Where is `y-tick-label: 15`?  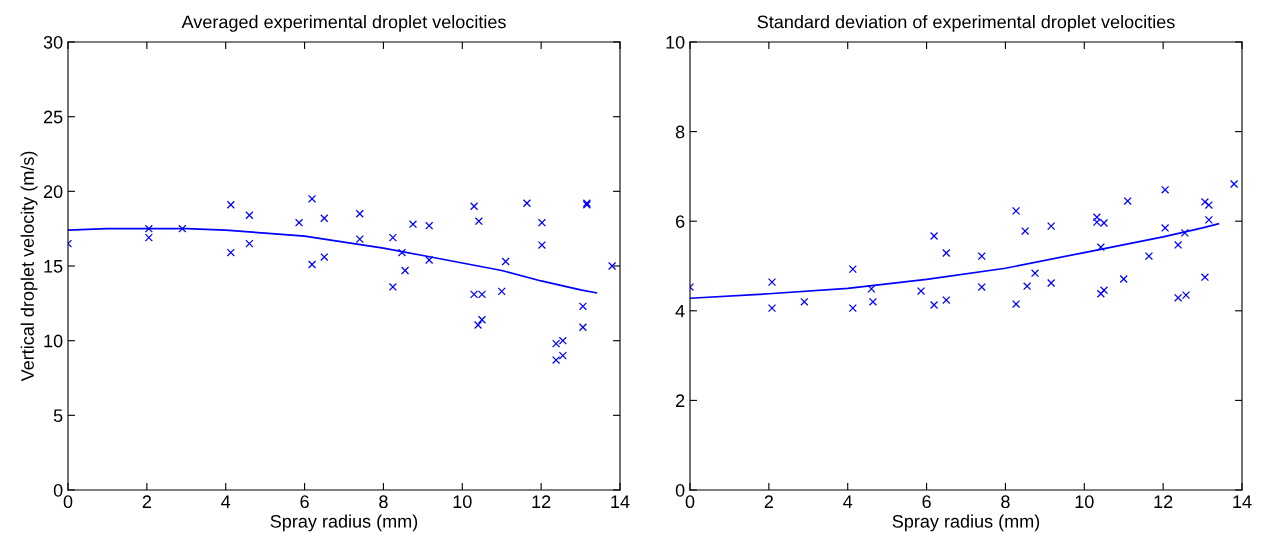
y-tick-label: 15 is located at coordinates (53, 266).